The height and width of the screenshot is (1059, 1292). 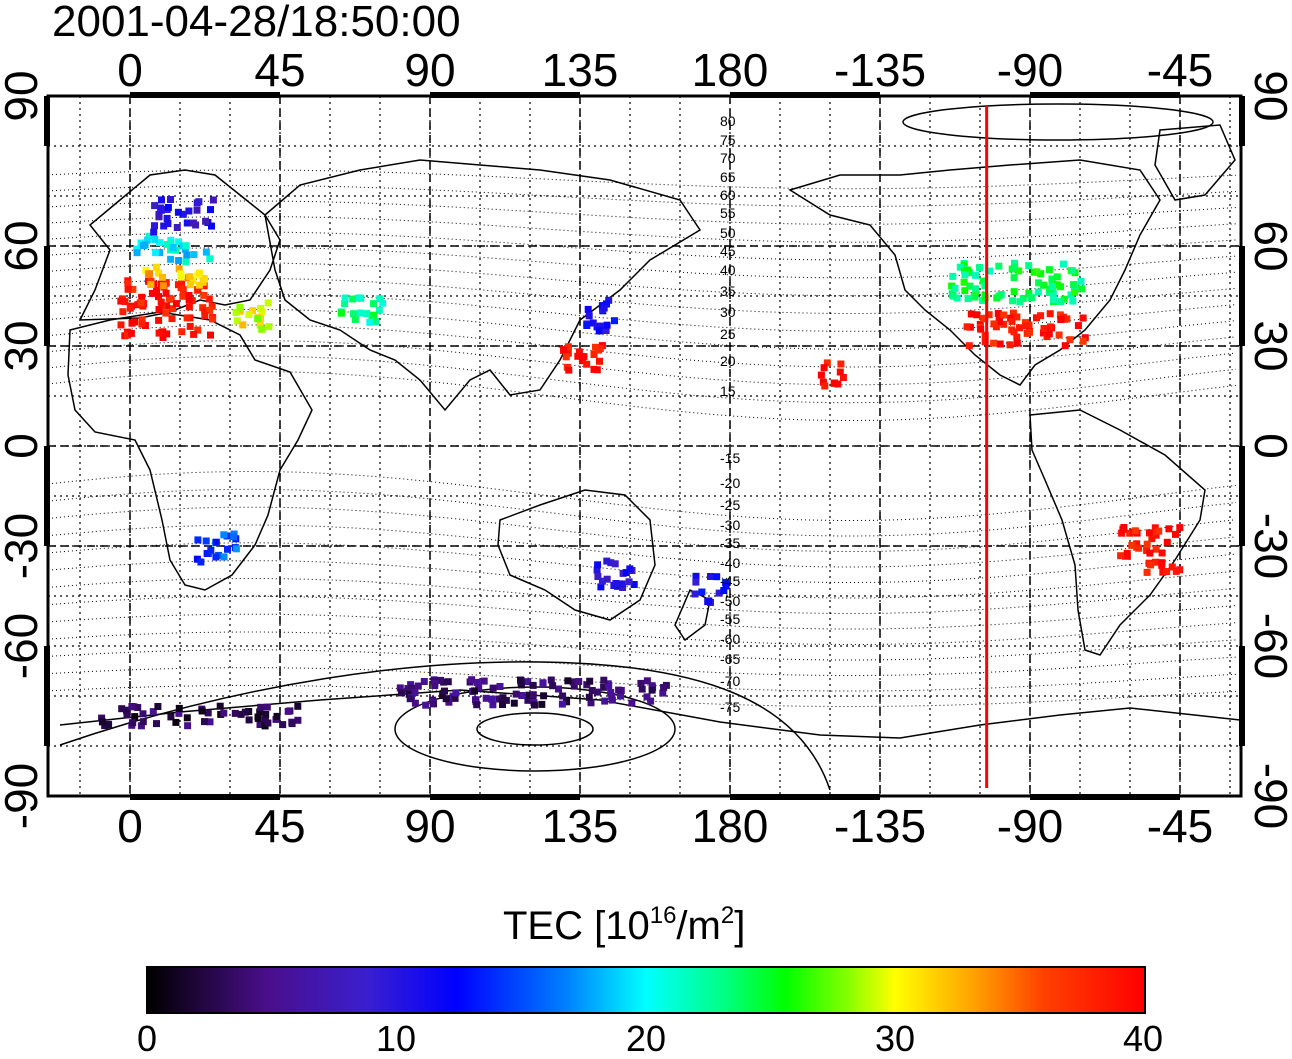 I want to click on coastline, so click(x=1195, y=162).